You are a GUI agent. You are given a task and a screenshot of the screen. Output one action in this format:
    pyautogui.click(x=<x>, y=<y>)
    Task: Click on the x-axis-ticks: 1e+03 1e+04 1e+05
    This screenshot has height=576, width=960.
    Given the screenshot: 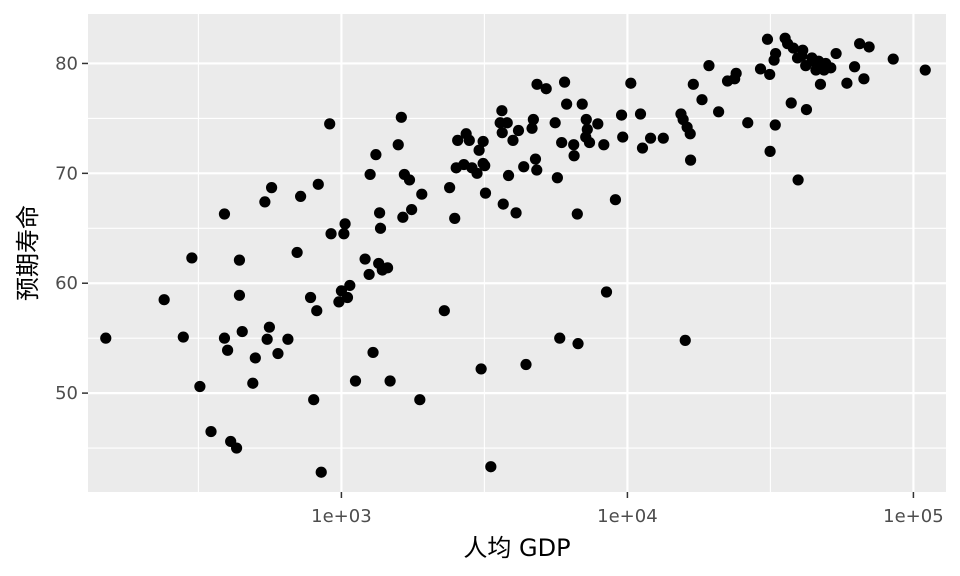 What is the action you would take?
    pyautogui.click(x=627, y=509)
    